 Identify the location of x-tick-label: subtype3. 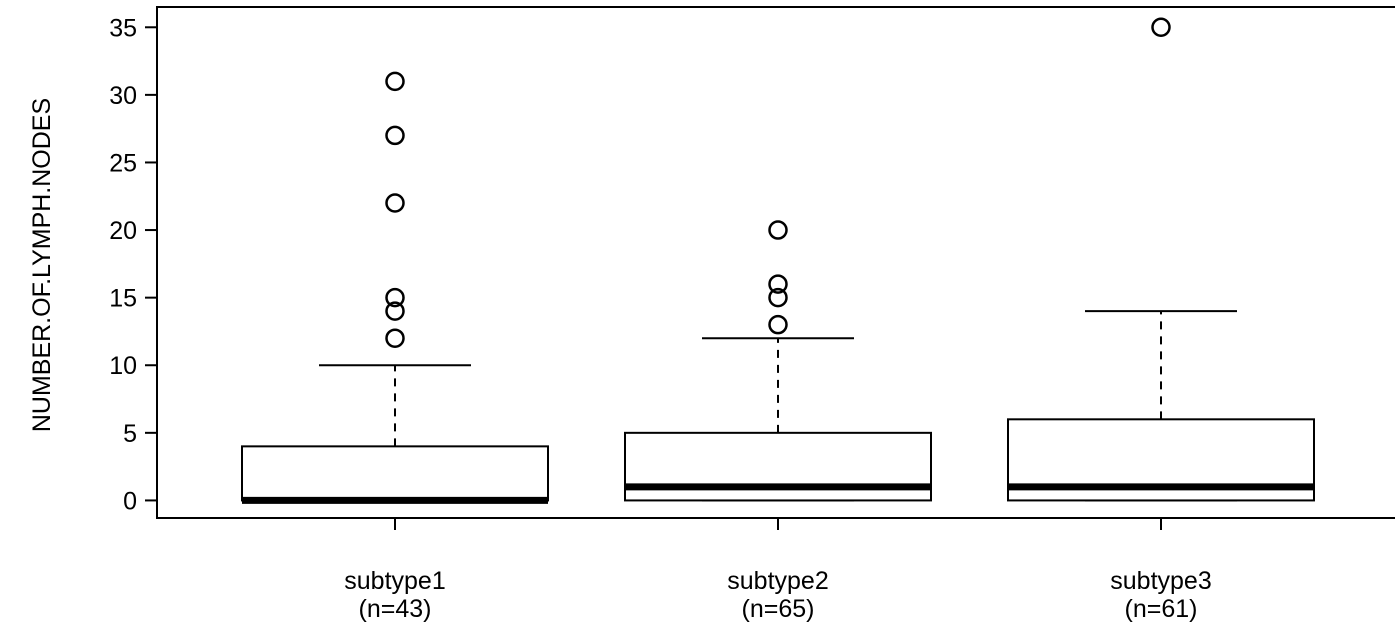
(1160, 581).